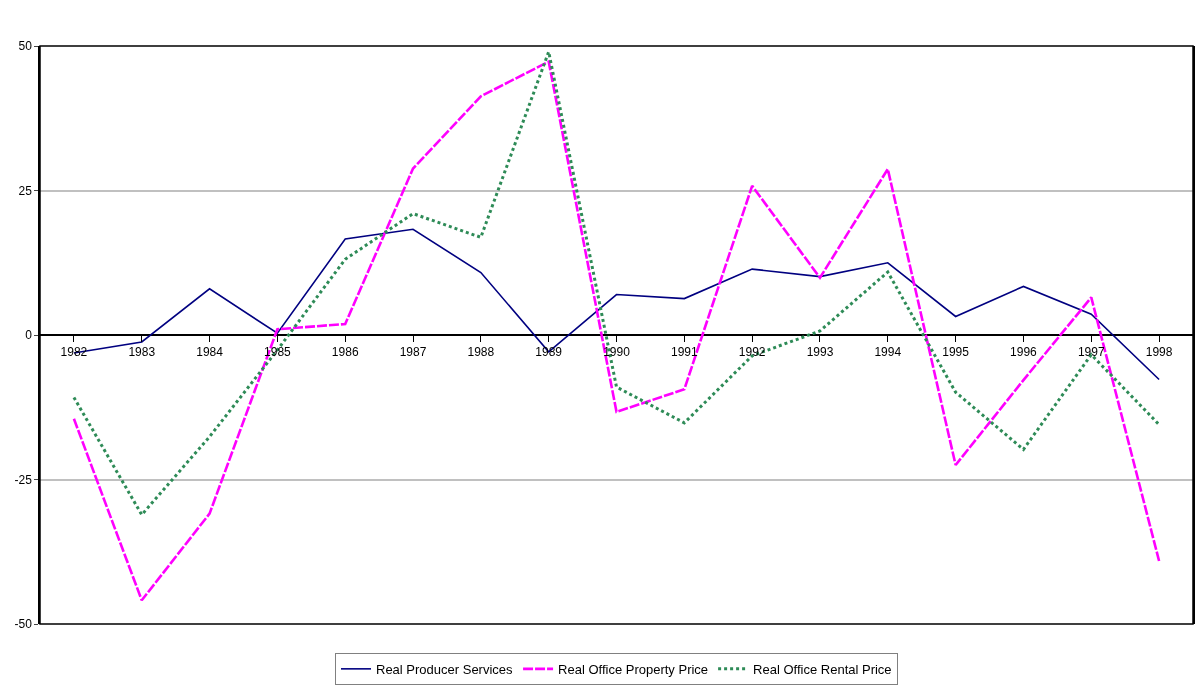 The height and width of the screenshot is (692, 1202). I want to click on y-tick-label: 50, so click(25, 46).